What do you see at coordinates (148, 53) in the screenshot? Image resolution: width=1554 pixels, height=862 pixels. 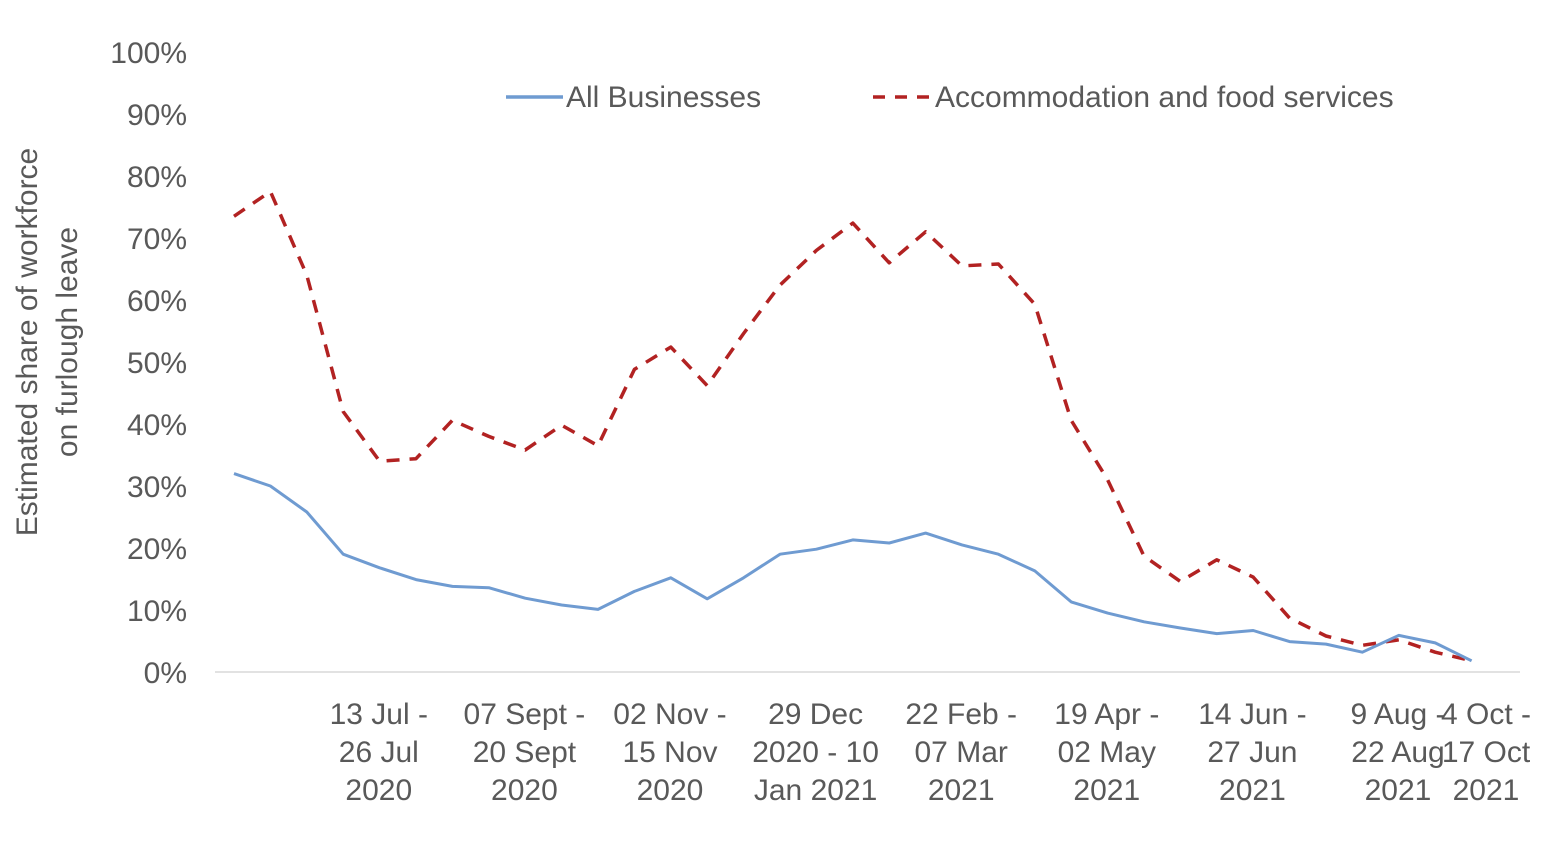 I see `y-tick-label: 100%` at bounding box center [148, 53].